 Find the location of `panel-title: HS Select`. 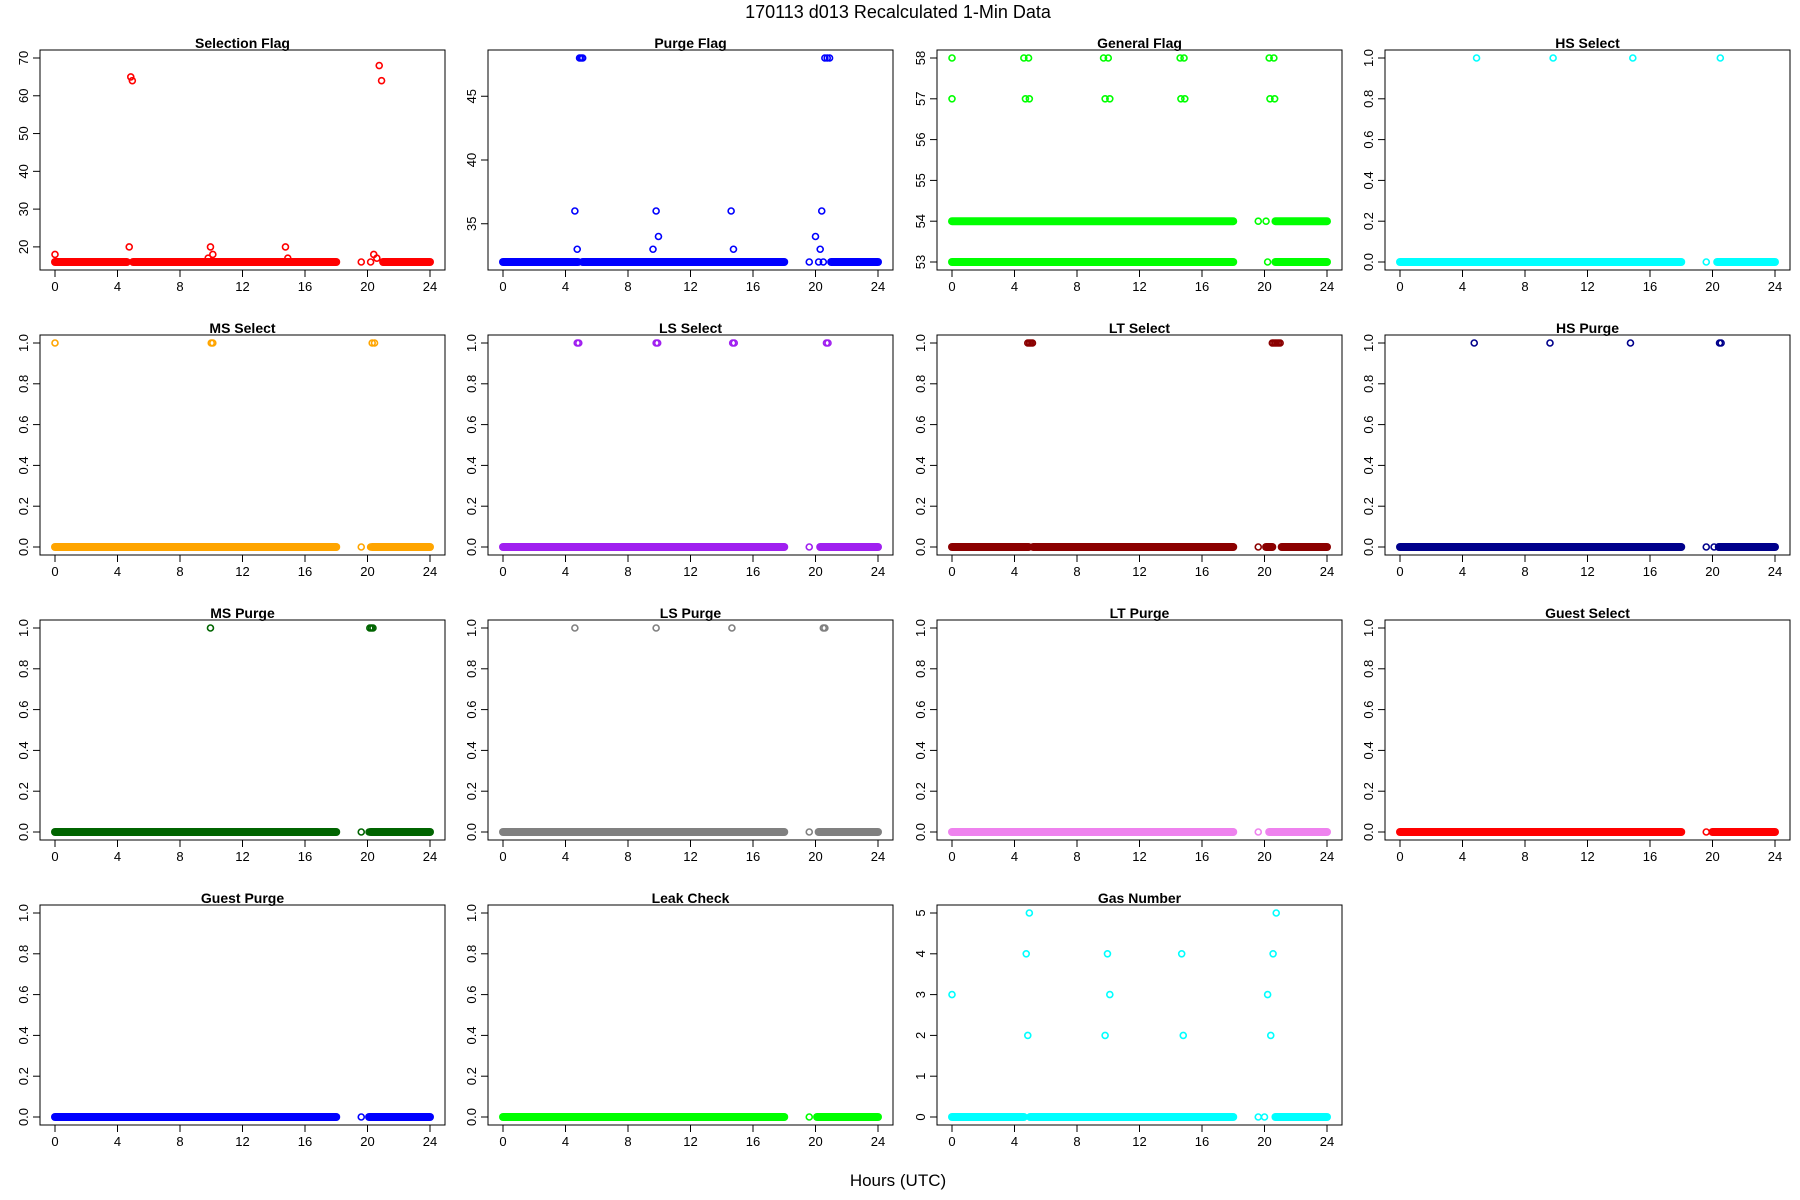

panel-title: HS Select is located at coordinates (1587, 43).